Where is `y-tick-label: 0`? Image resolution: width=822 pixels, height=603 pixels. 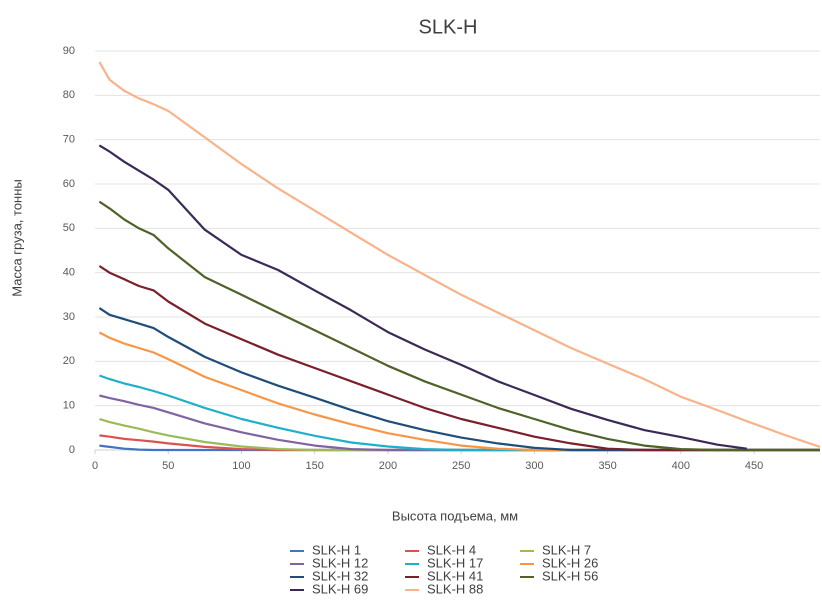
y-tick-label: 0 is located at coordinates (72, 450).